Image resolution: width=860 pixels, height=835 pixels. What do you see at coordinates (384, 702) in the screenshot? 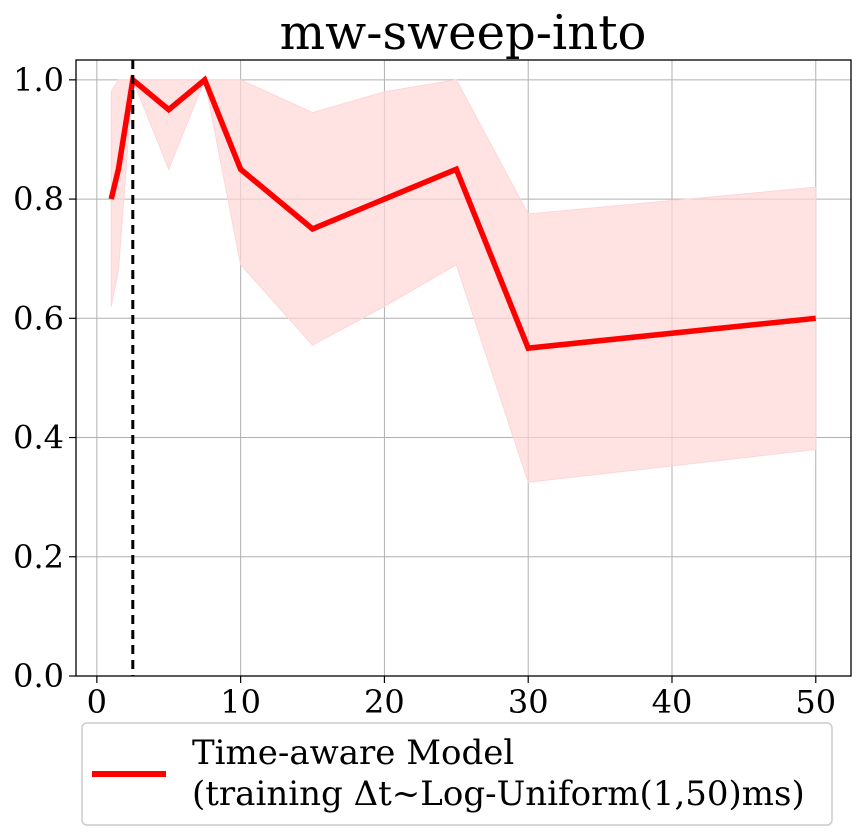
I see `x-tick-label-2: 20` at bounding box center [384, 702].